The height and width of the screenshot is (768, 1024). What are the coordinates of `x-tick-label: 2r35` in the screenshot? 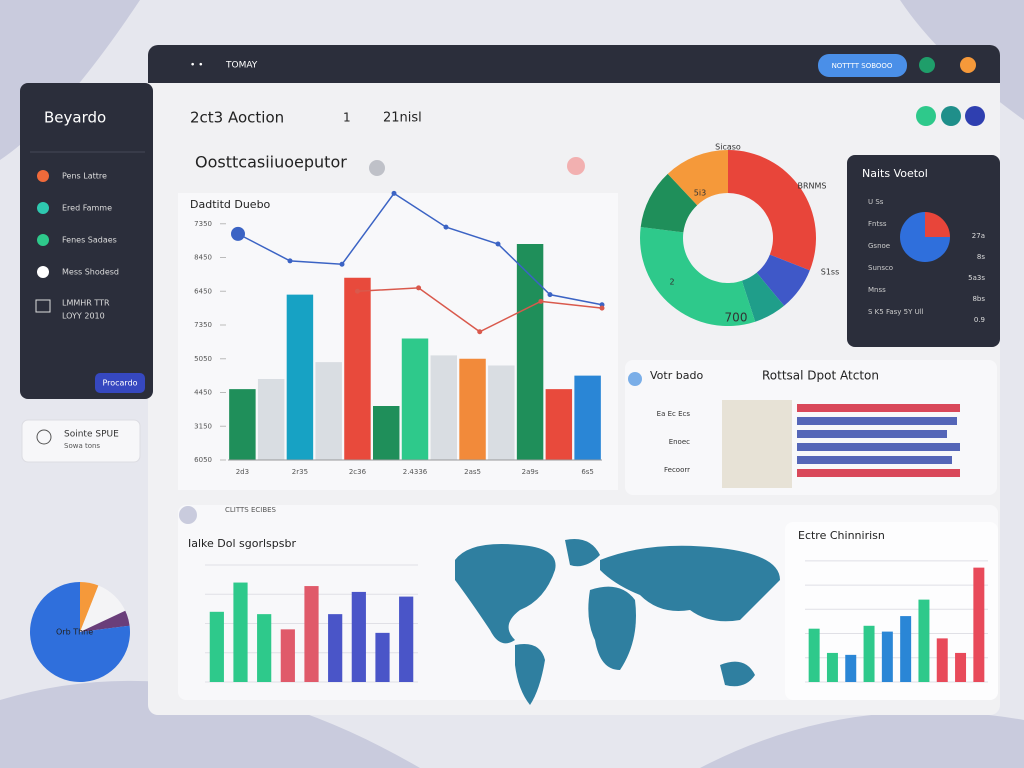 It's located at (300, 472).